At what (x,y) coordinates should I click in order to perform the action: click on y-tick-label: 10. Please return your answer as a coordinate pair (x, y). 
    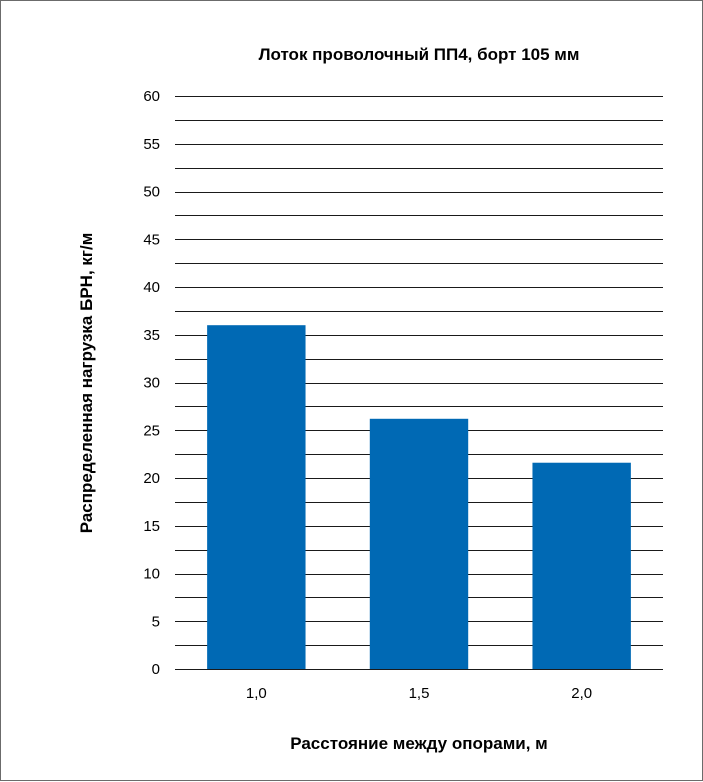
    Looking at the image, I should click on (151, 574).